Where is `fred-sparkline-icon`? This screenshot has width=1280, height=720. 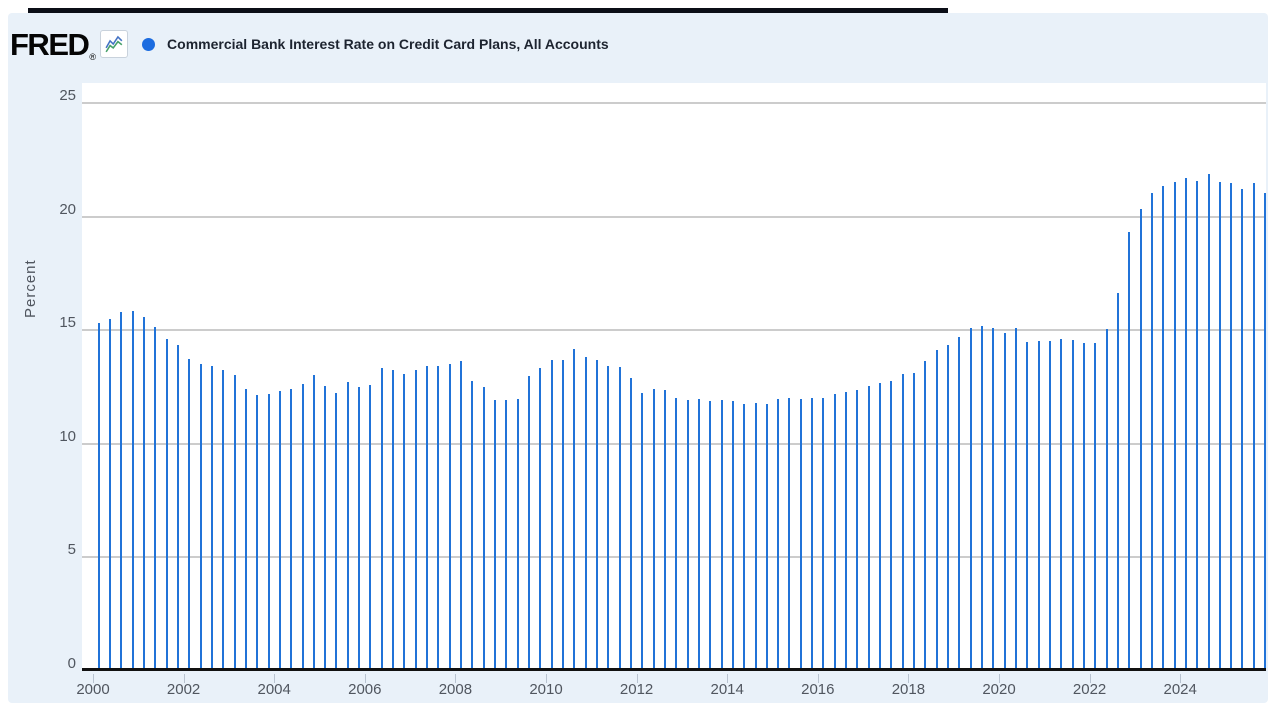 fred-sparkline-icon is located at coordinates (114, 44).